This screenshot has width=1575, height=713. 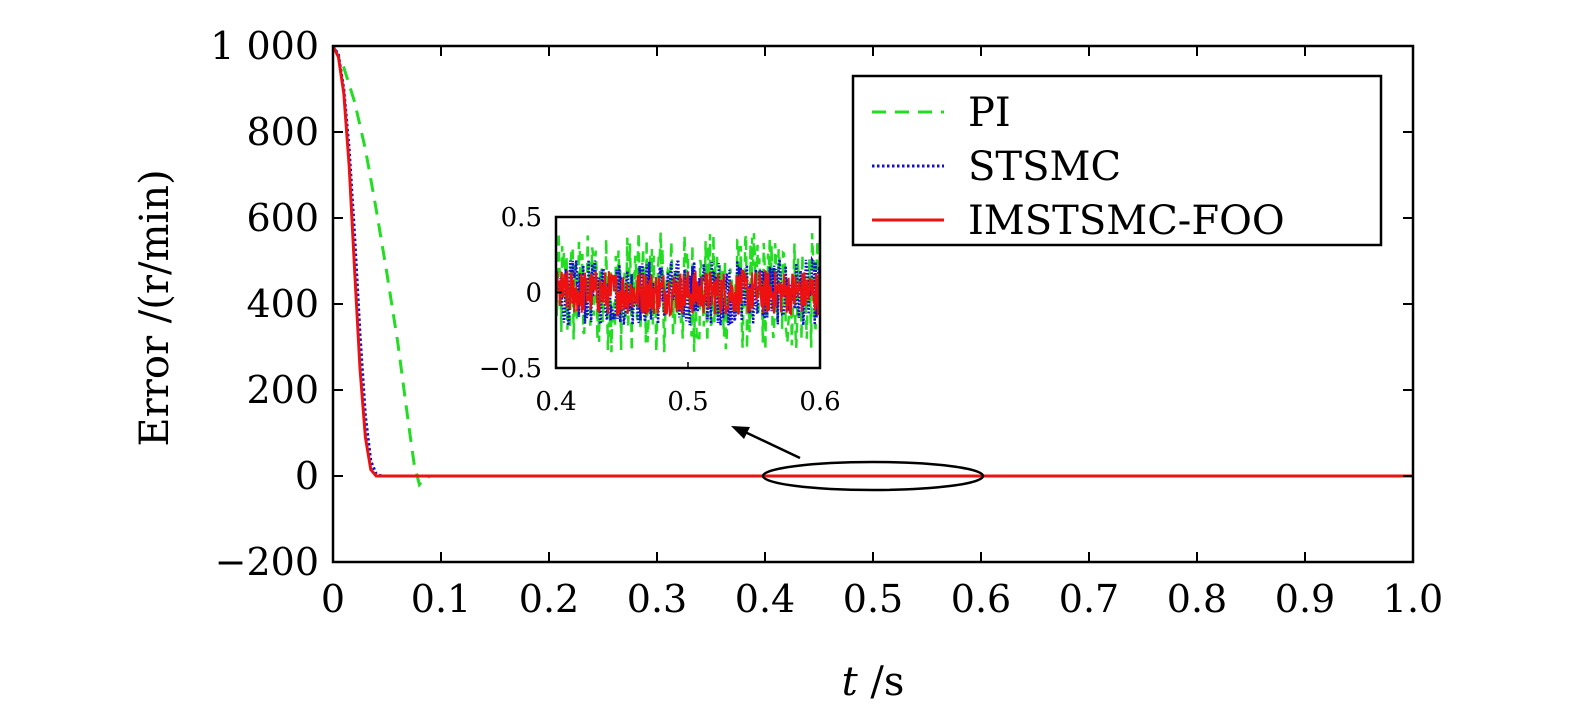 I want to click on legend-label: STSMC, so click(x=1044, y=167).